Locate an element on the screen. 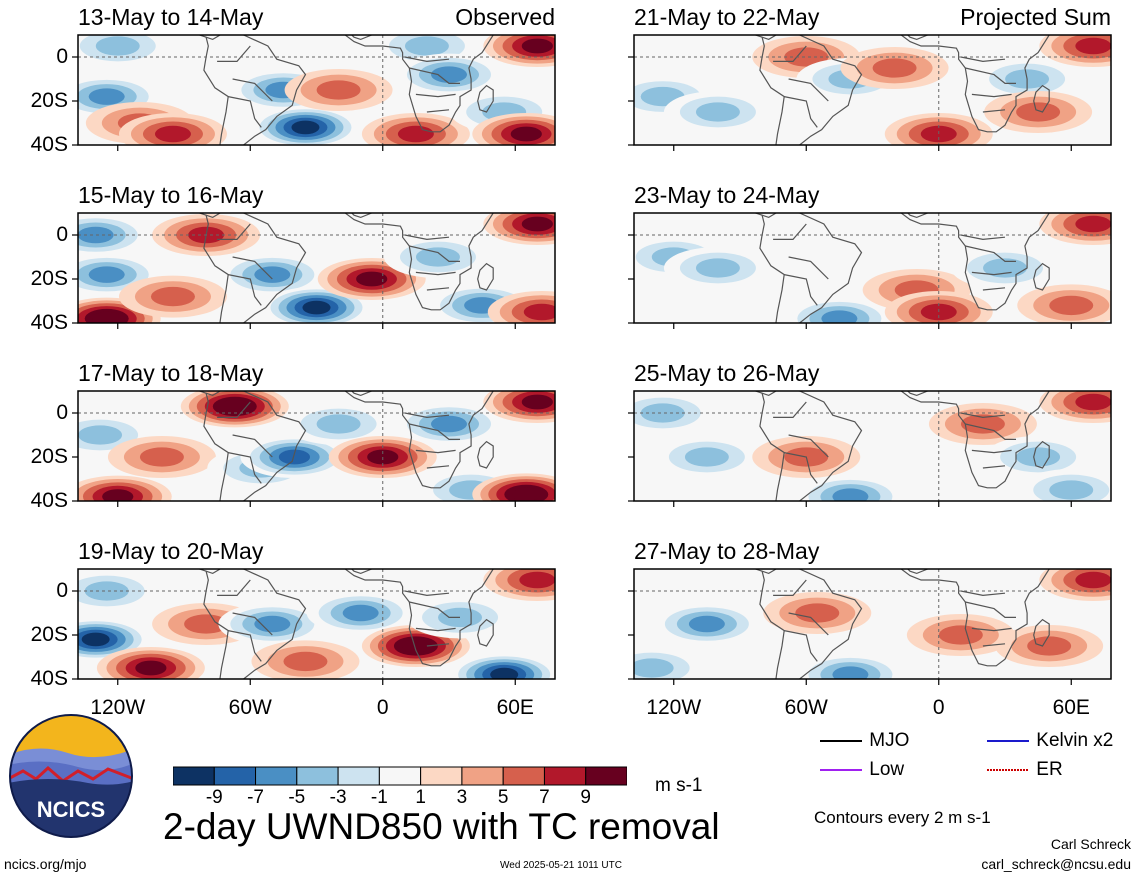  panel-title: 27-May to 28-May is located at coordinates (727, 551).